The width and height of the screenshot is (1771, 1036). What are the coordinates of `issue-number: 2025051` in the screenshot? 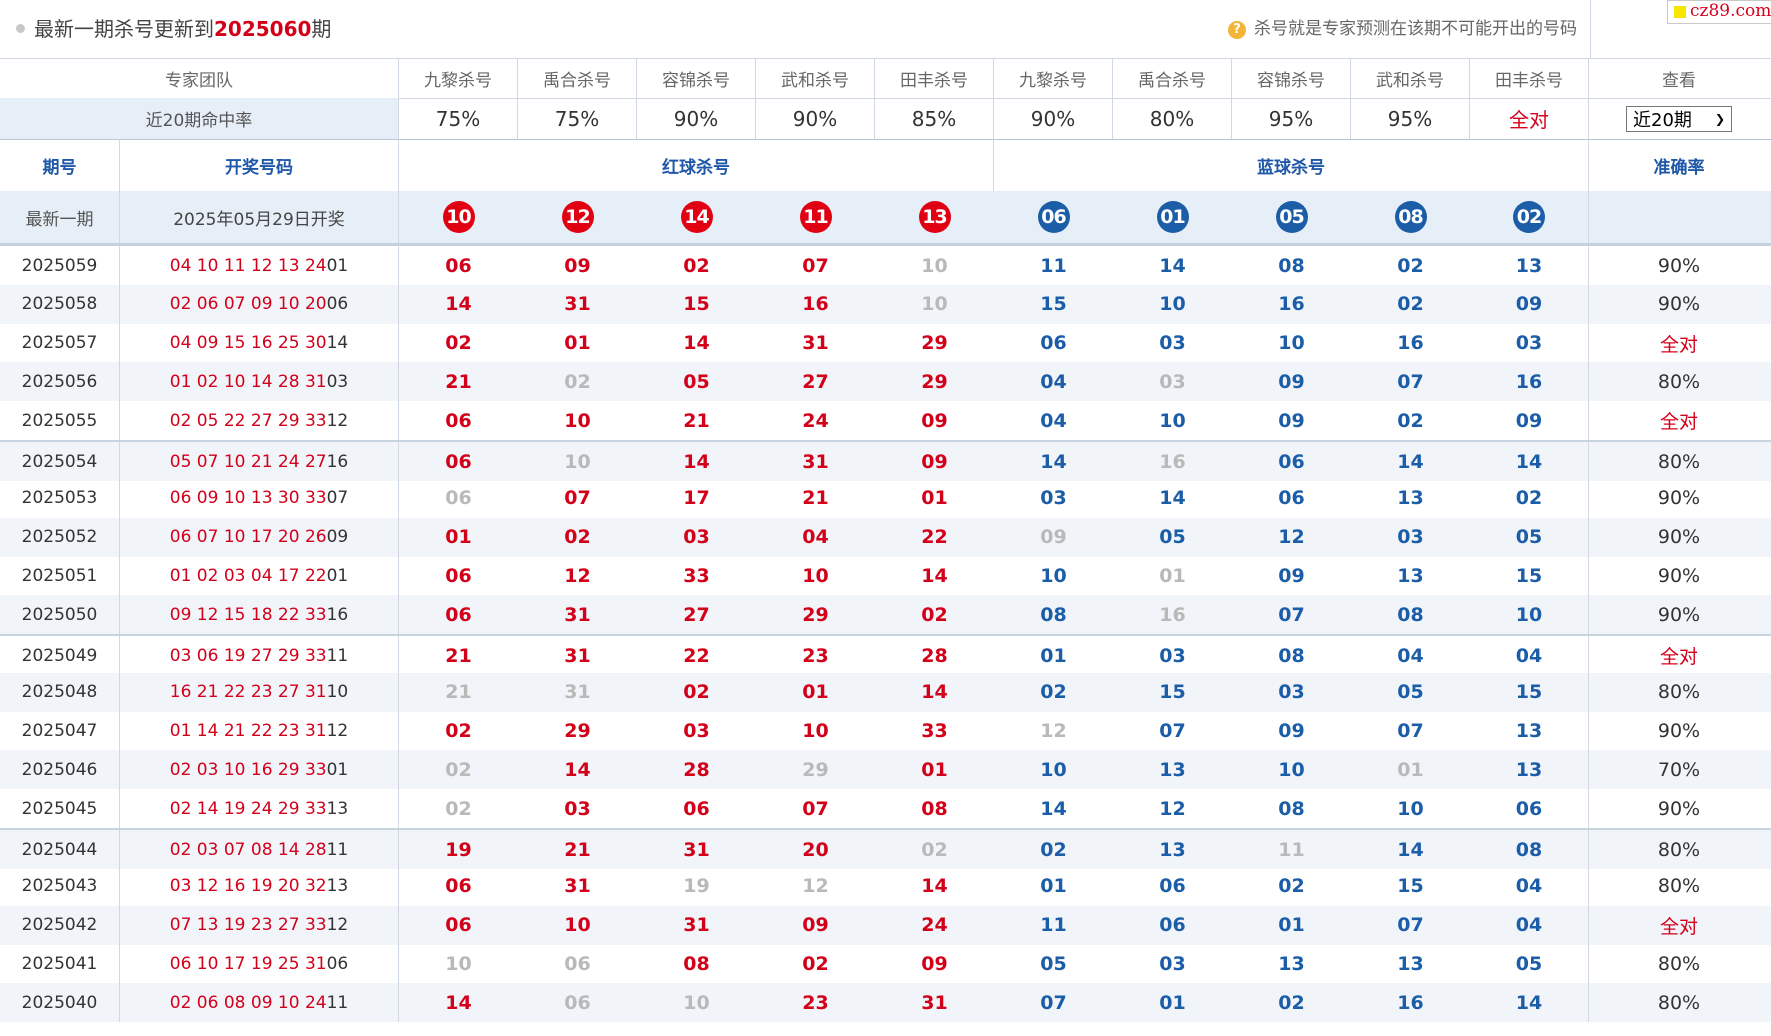 It's located at (60, 576).